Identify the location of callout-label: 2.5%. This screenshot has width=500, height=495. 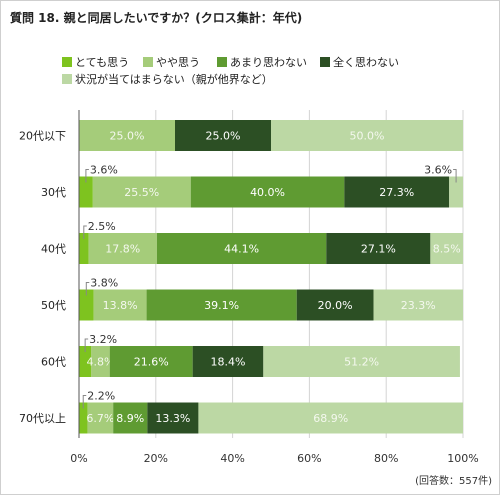
(102, 226).